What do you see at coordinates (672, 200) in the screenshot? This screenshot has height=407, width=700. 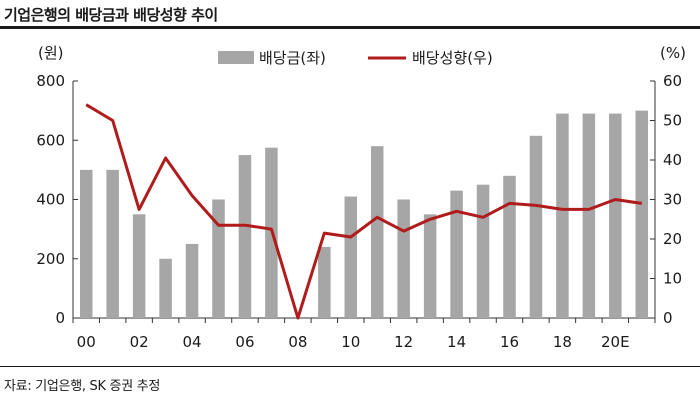 I see `right-tick-label: 30` at bounding box center [672, 200].